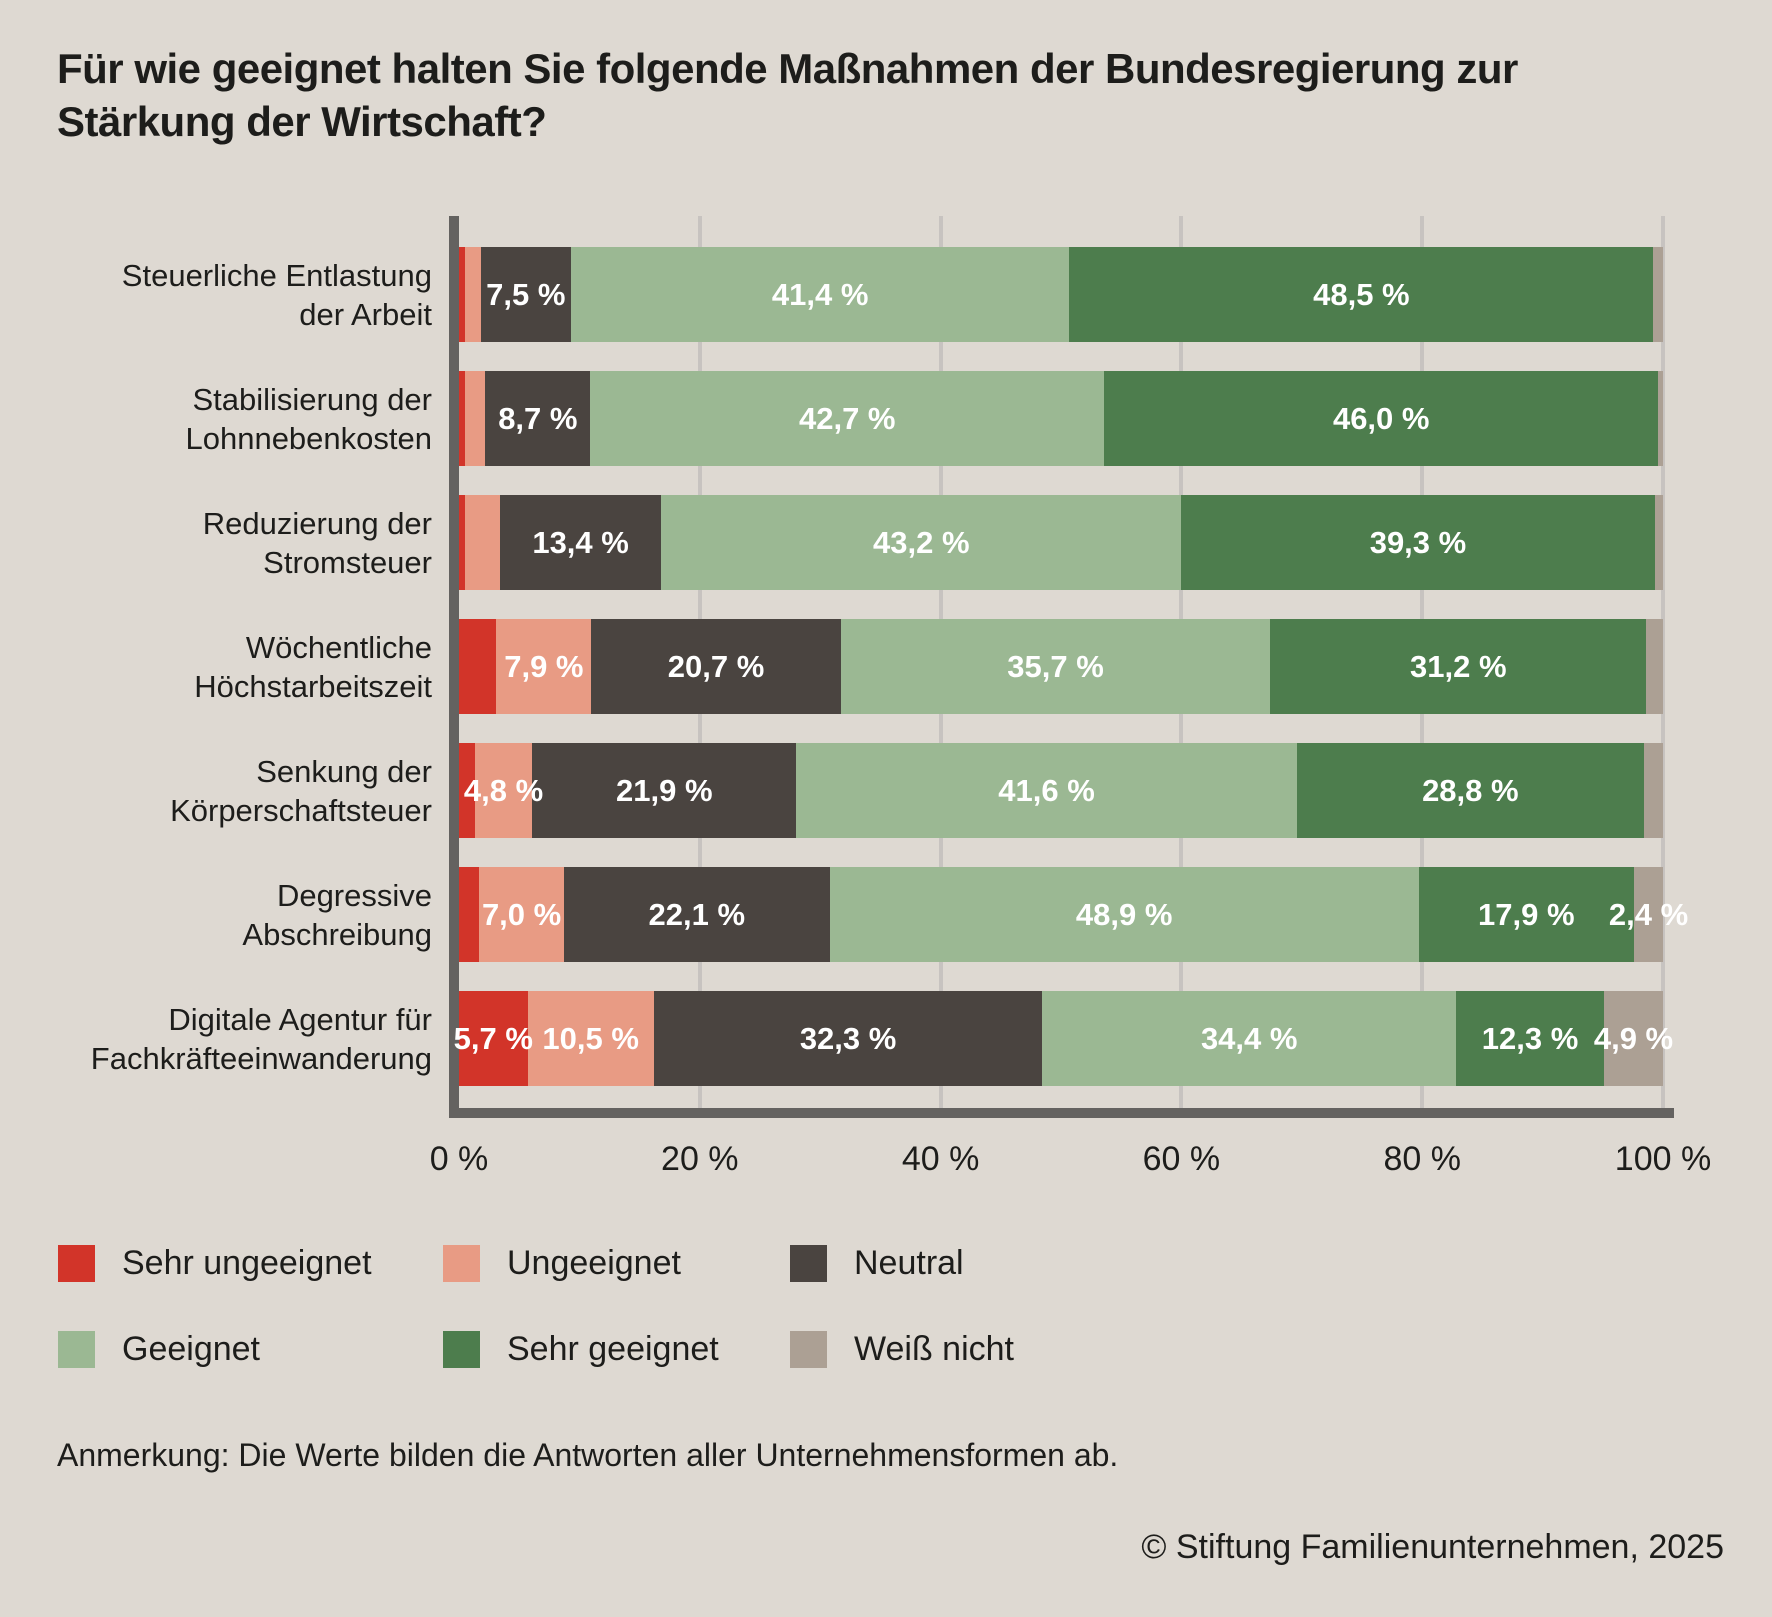  Describe the element at coordinates (503, 790) in the screenshot. I see `bar-segment: 4,8 %` at that location.